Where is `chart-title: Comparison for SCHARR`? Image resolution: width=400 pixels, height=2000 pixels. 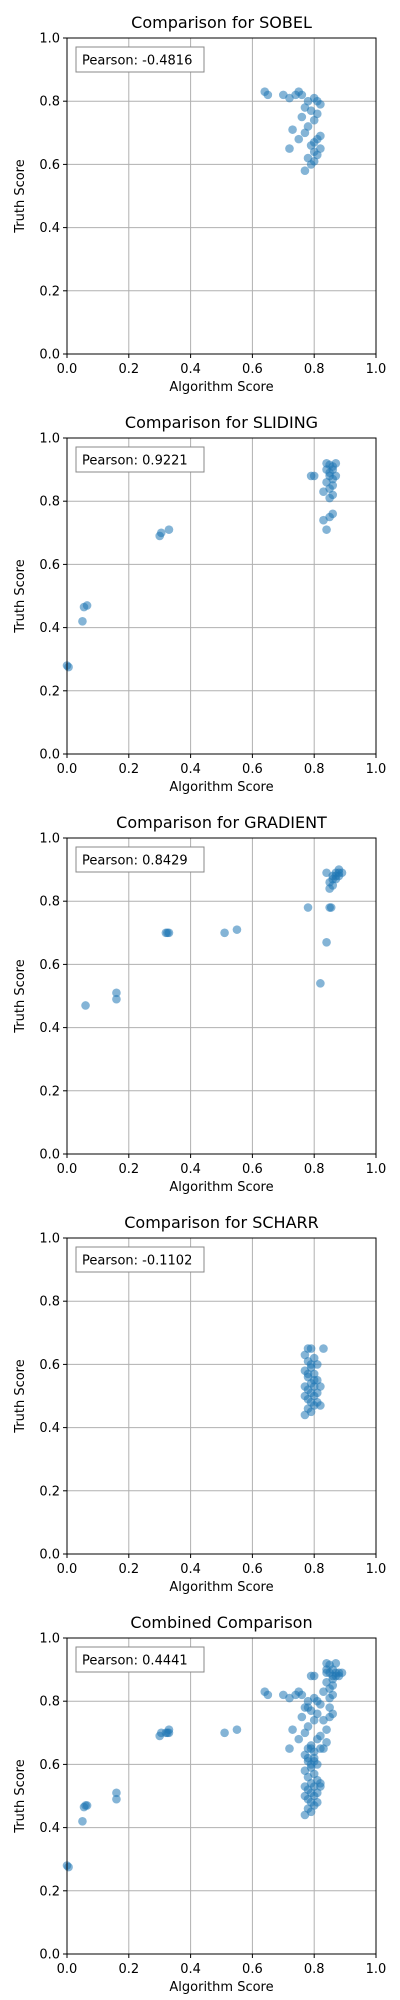 chart-title: Comparison for SCHARR is located at coordinates (221, 1222).